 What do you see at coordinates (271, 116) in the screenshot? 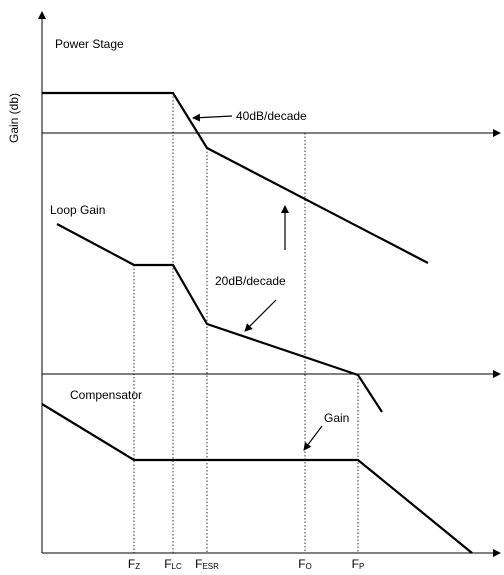
I see `annotation: 40dB/decade` at bounding box center [271, 116].